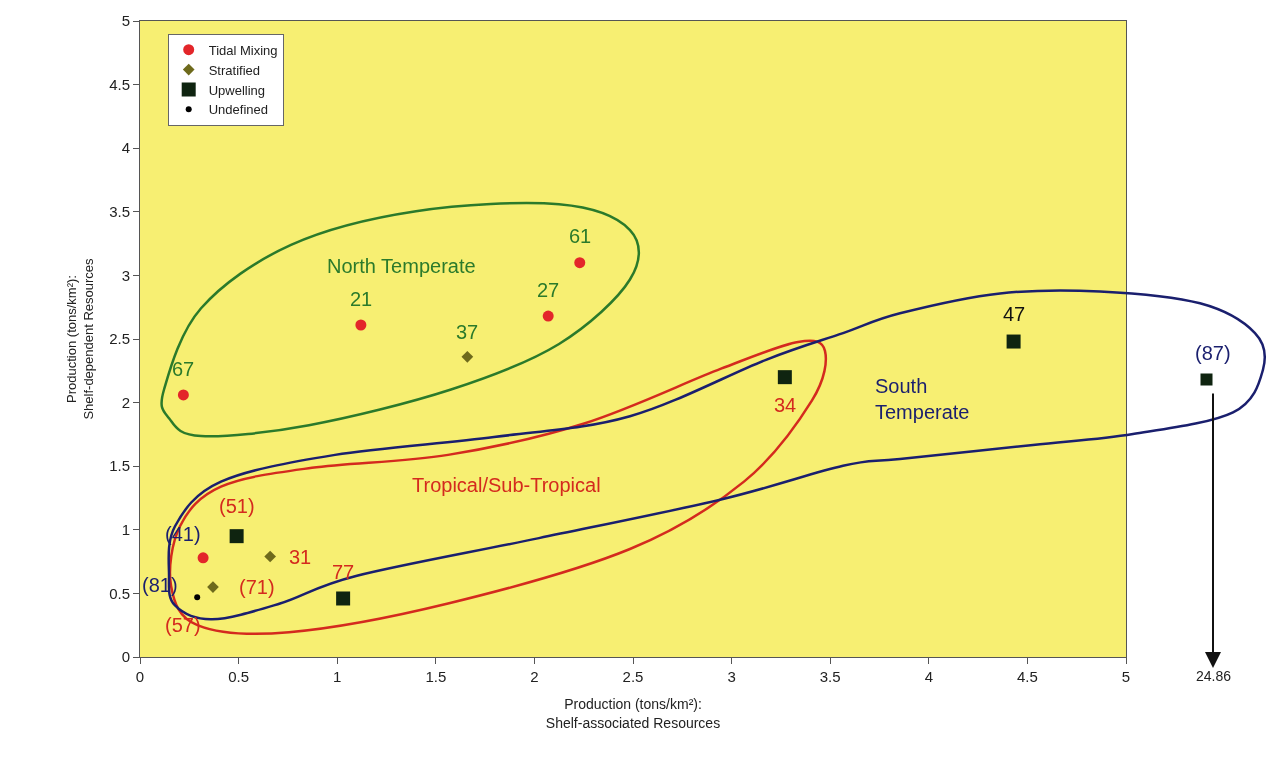 Image resolution: width=1268 pixels, height=774 pixels. I want to click on y-tick-label: 3, so click(125, 275).